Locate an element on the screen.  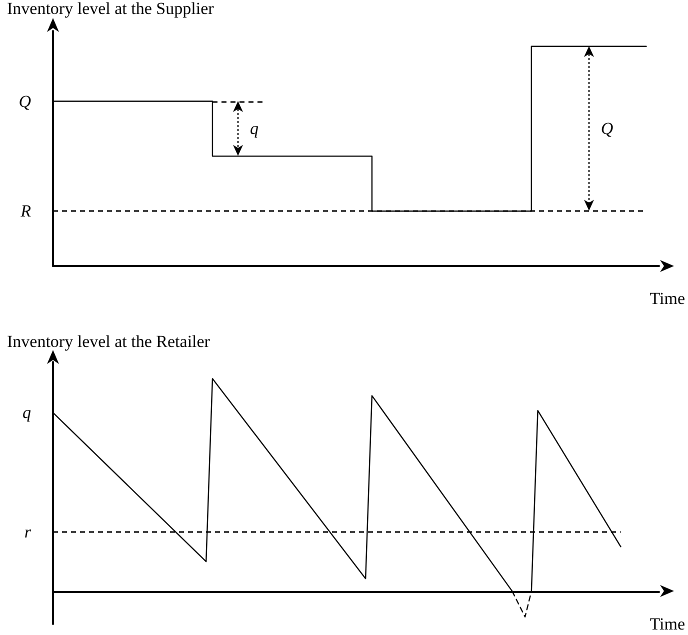
y-axis-title: Inventory level at the Supplier is located at coordinates (110, 9).